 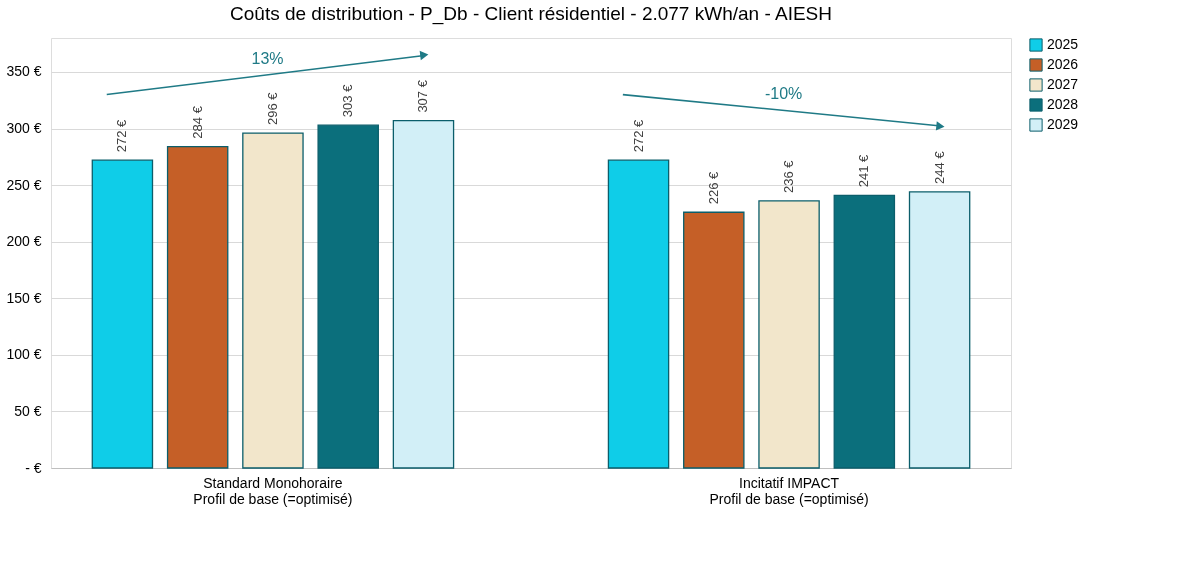 I want to click on data-label: 284 €, so click(x=197, y=122).